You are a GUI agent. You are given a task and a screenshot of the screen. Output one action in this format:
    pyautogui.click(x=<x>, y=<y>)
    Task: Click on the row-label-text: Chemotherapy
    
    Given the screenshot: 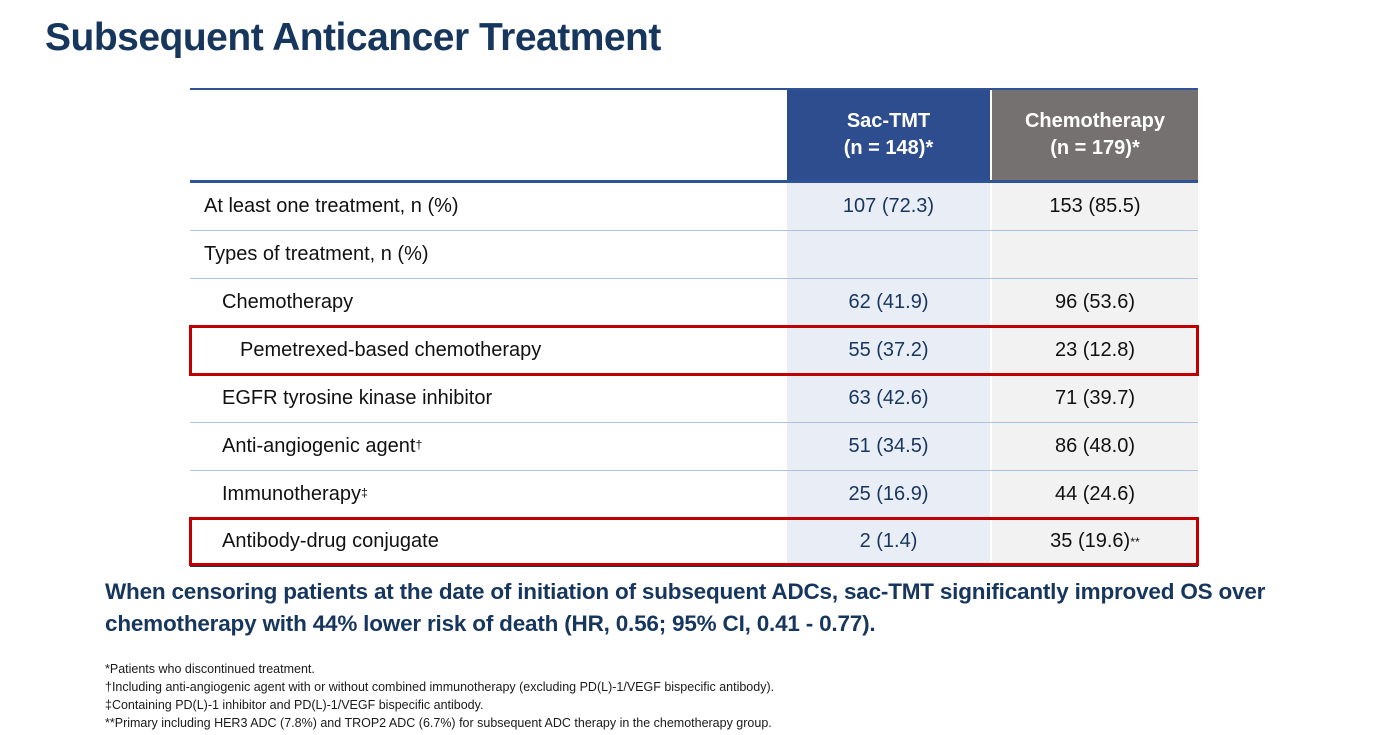 What is the action you would take?
    pyautogui.click(x=288, y=302)
    